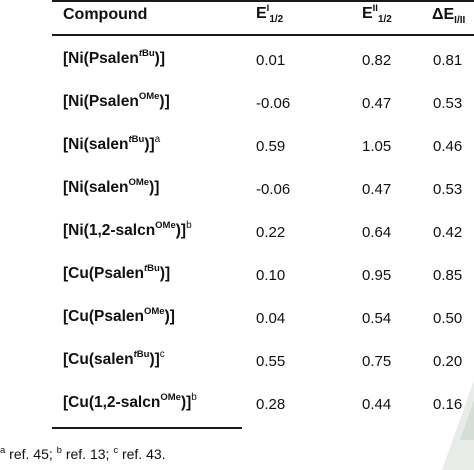 This screenshot has height=470, width=474. What do you see at coordinates (263, 1) in the screenshot?
I see `top-rule` at bounding box center [263, 1].